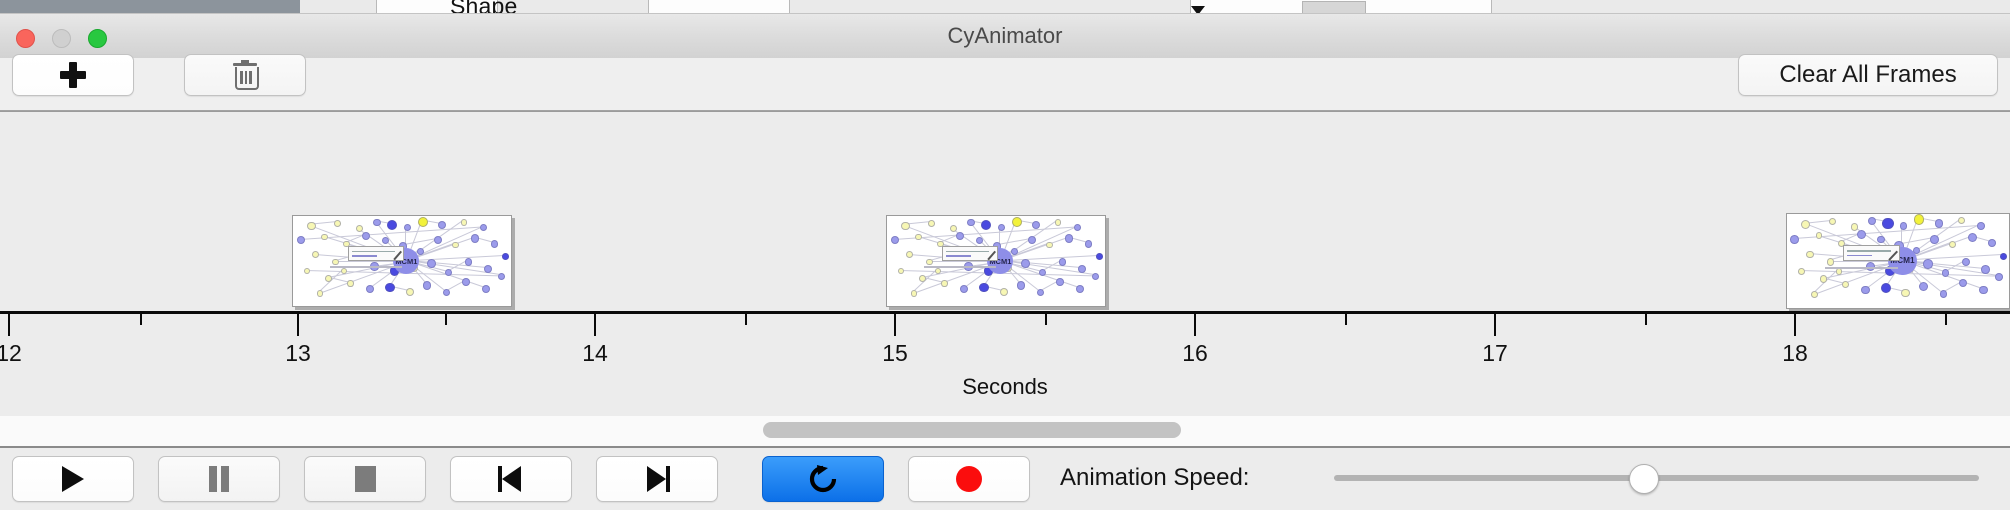  I want to click on axis-tick-label: 18, so click(1795, 353).